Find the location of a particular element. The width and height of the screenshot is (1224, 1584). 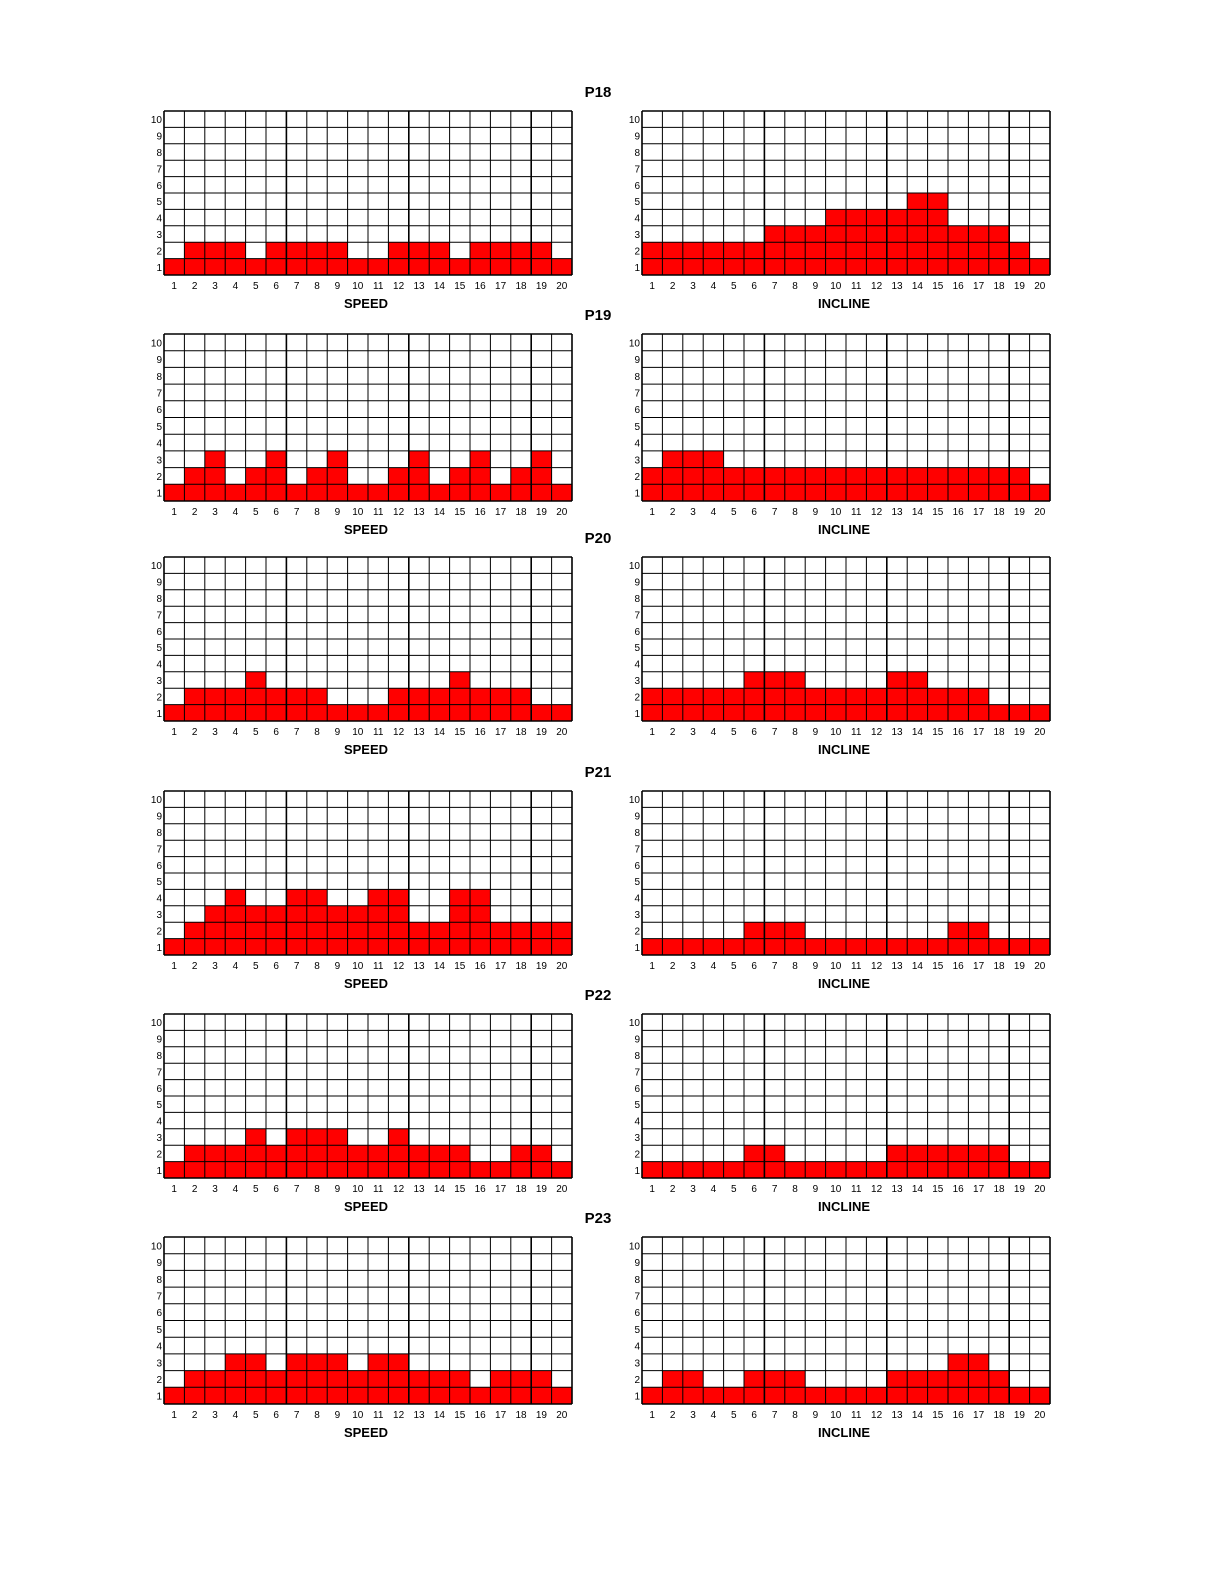

x-tick-label: 8 is located at coordinates (317, 1189).